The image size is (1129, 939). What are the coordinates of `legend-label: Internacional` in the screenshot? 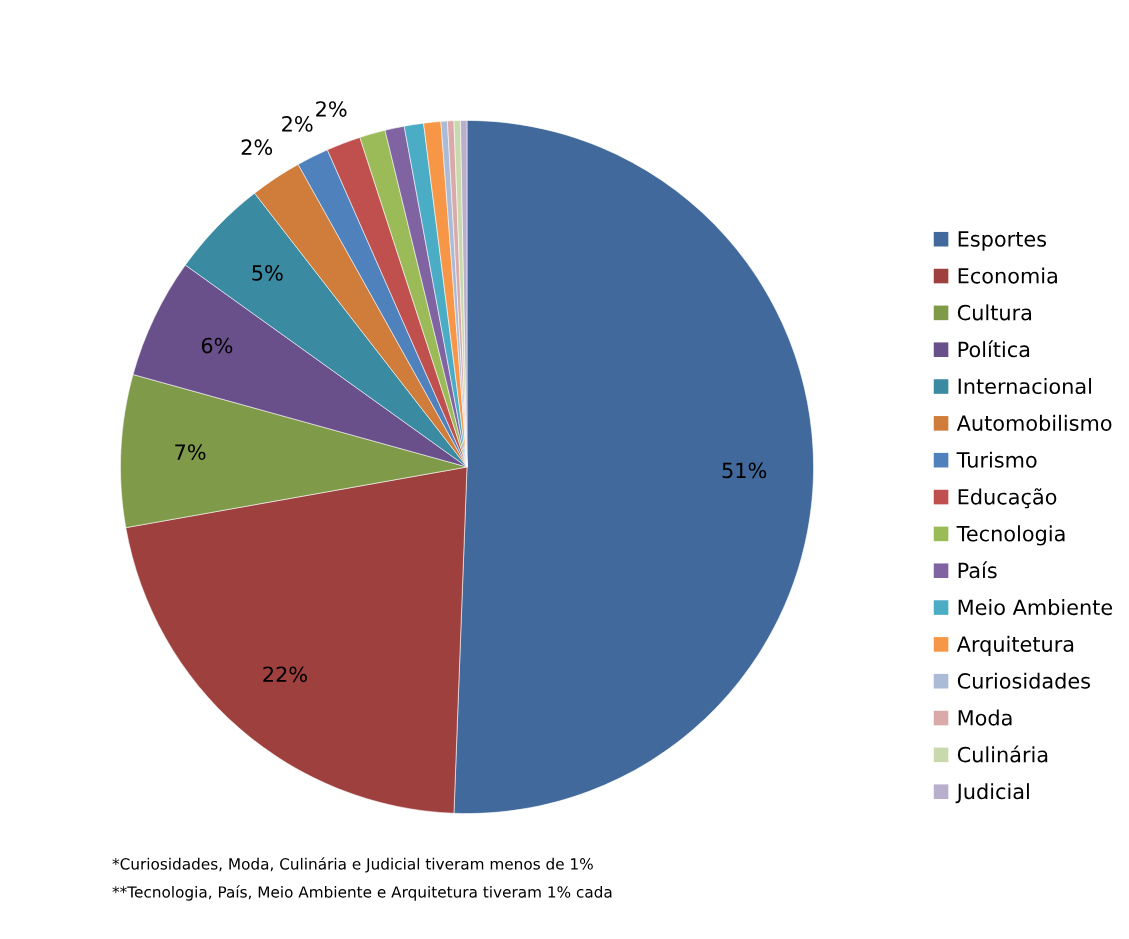 It's located at (1024, 386).